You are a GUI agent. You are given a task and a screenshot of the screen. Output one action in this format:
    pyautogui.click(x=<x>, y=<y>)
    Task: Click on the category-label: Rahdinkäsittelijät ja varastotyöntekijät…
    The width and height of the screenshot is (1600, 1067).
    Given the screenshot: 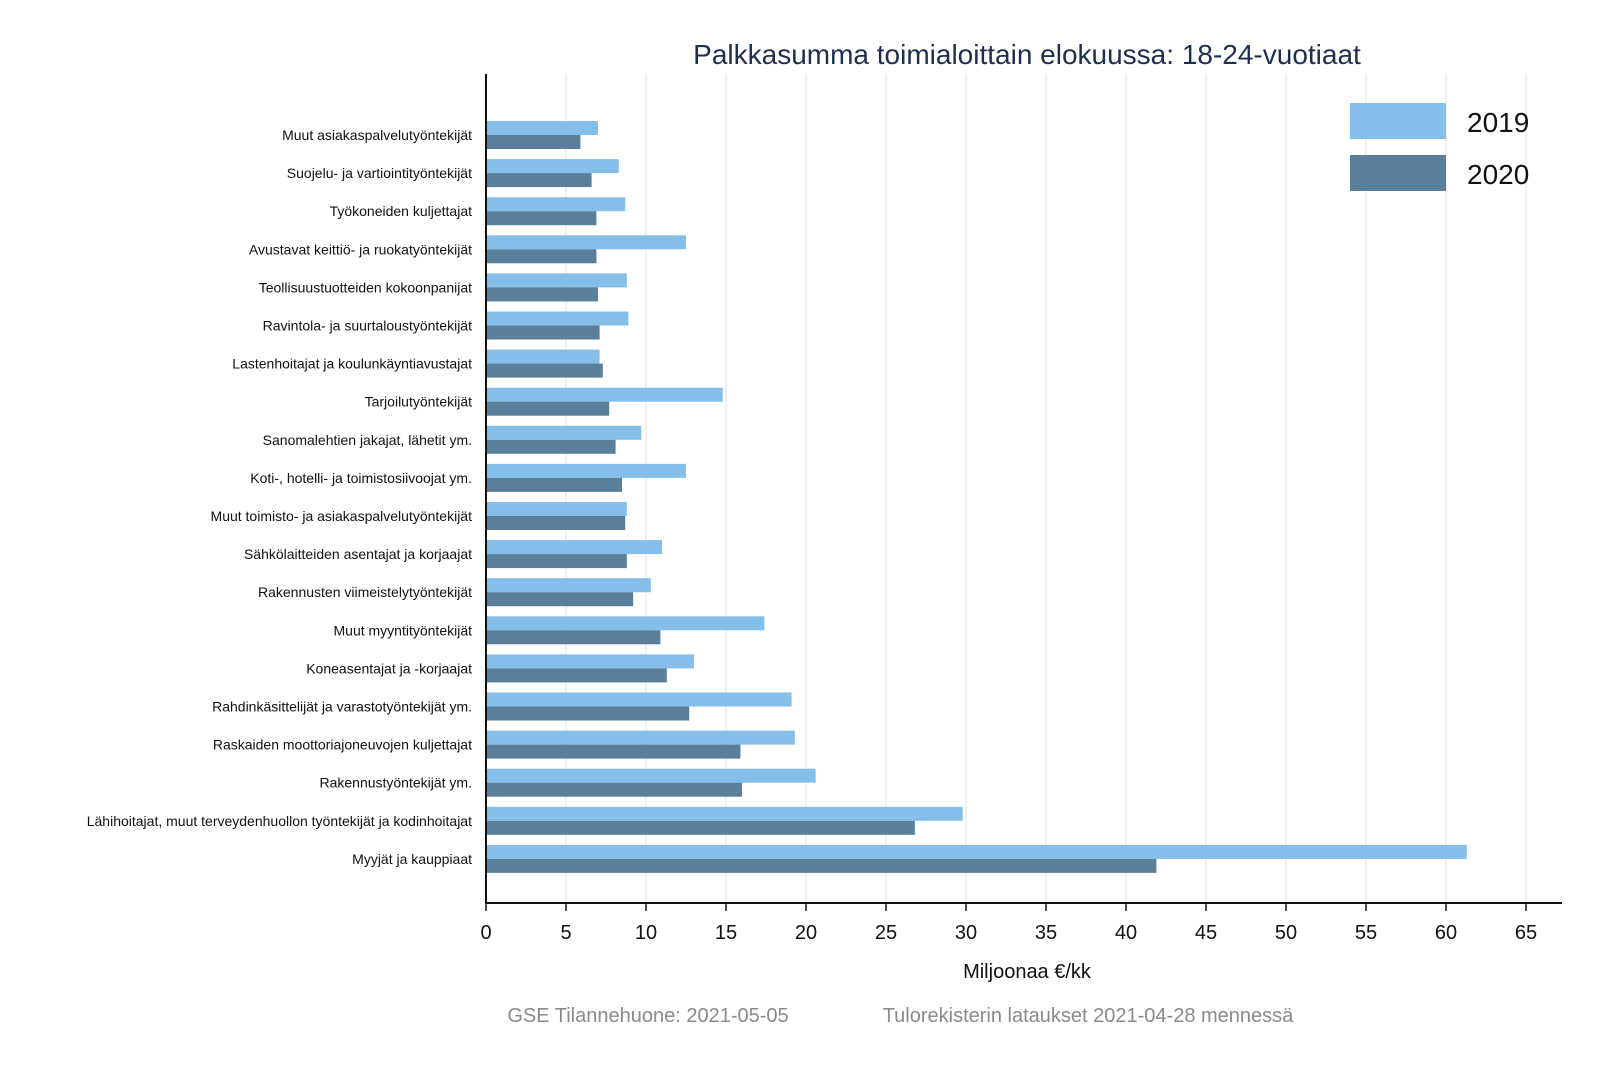 What is the action you would take?
    pyautogui.click(x=342, y=707)
    